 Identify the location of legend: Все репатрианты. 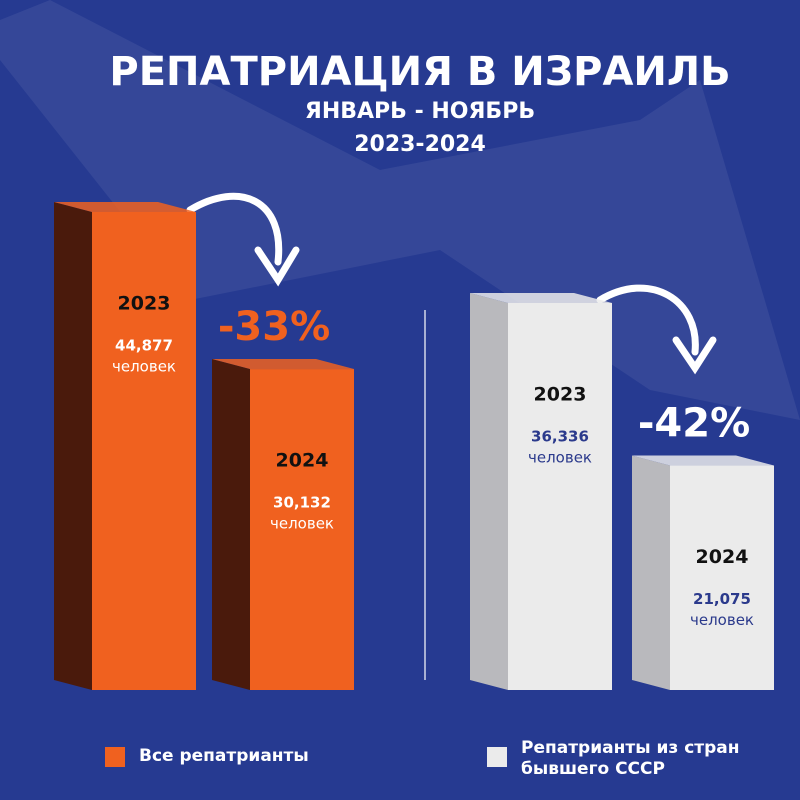
(207, 757).